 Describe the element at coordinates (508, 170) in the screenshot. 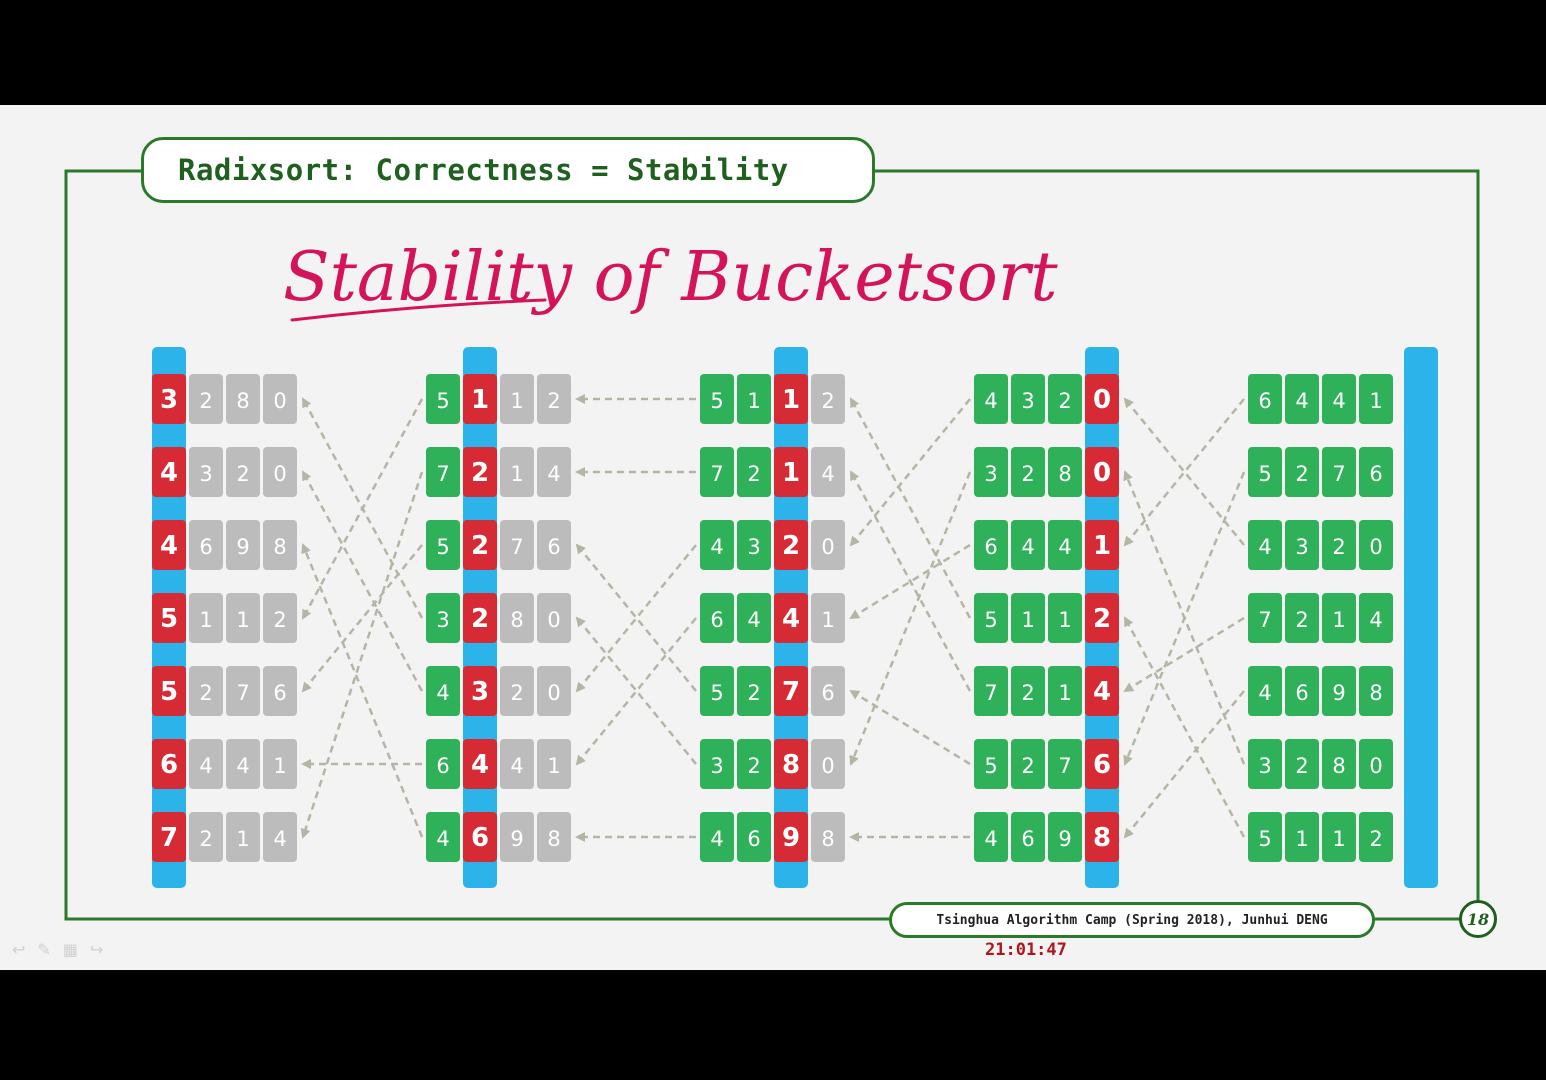

I see `slide-title: Radixsort: Correctness = Stability` at that location.